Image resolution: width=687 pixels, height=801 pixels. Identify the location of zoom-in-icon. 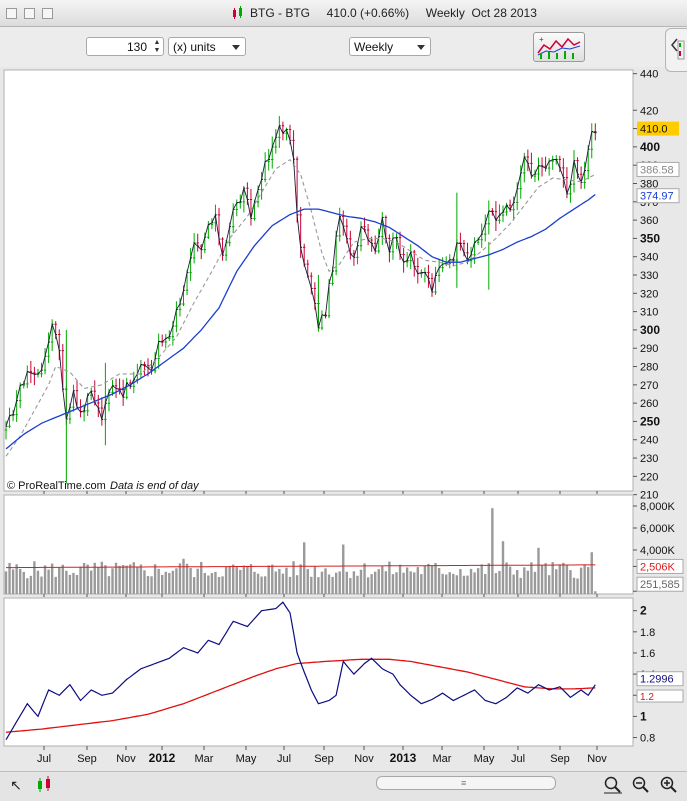
(669, 785).